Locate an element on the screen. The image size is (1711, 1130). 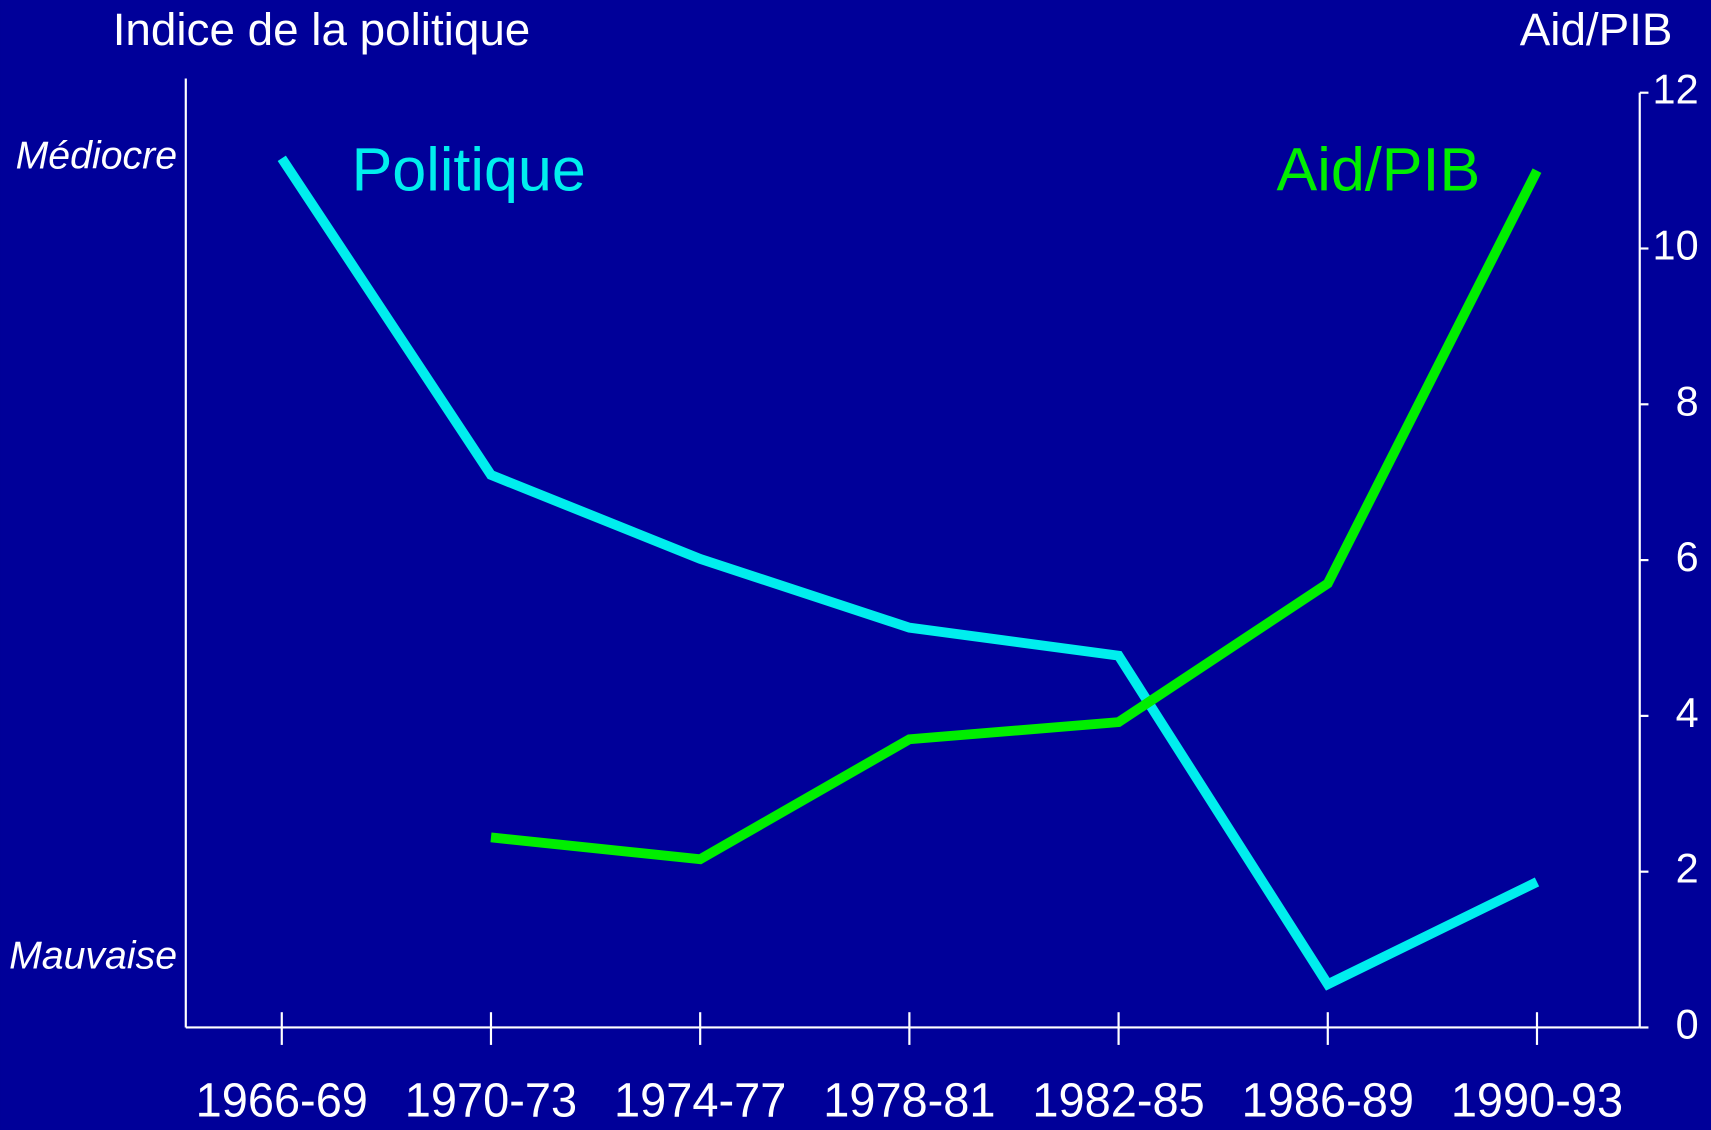
x-tick-label: 1970-73 is located at coordinates (491, 1100).